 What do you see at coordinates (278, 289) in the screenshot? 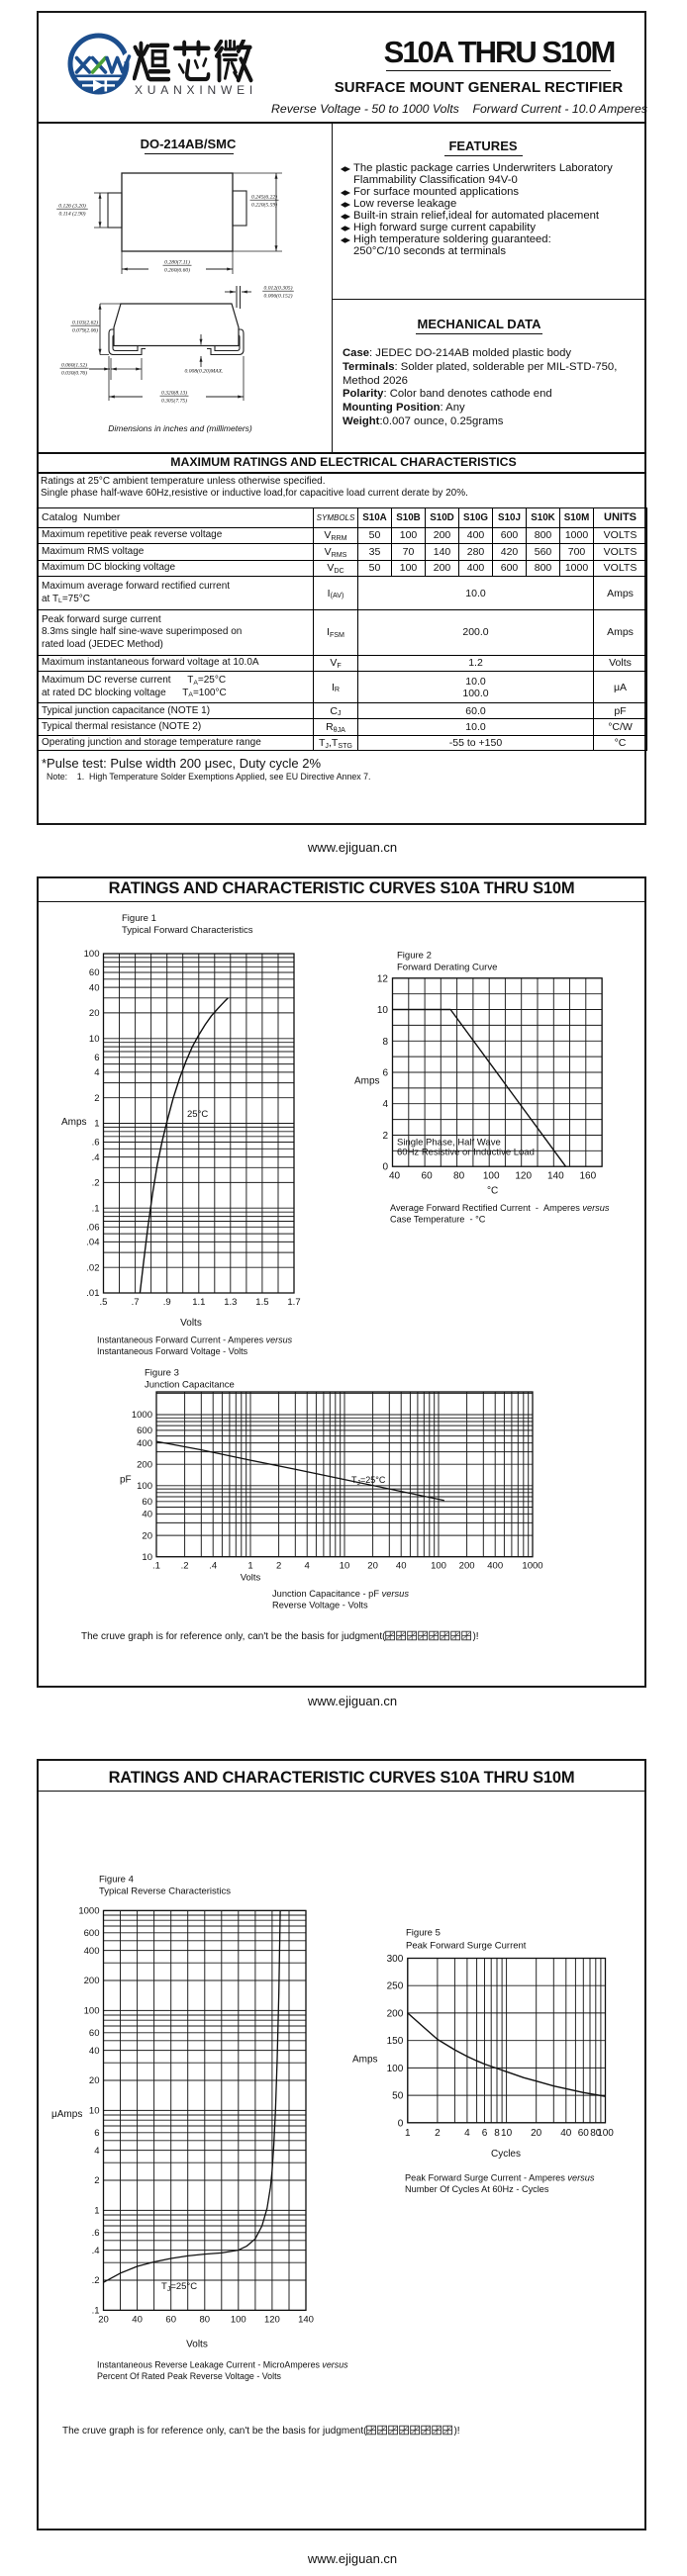
I see `svg-text: 0.012(0.305)` at bounding box center [278, 289].